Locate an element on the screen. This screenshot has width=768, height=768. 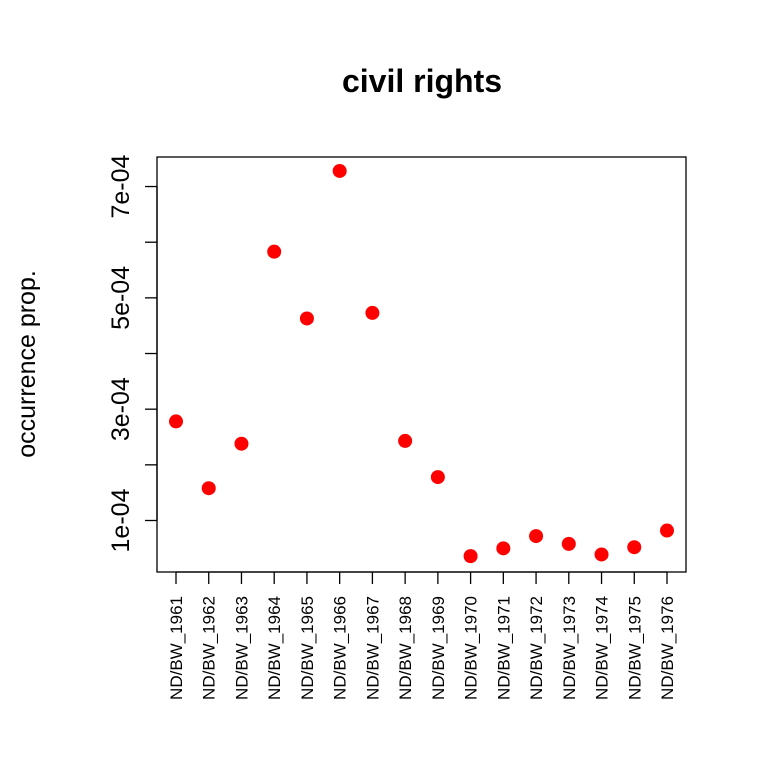
y-tick-label: 7e-04 is located at coordinates (121, 186).